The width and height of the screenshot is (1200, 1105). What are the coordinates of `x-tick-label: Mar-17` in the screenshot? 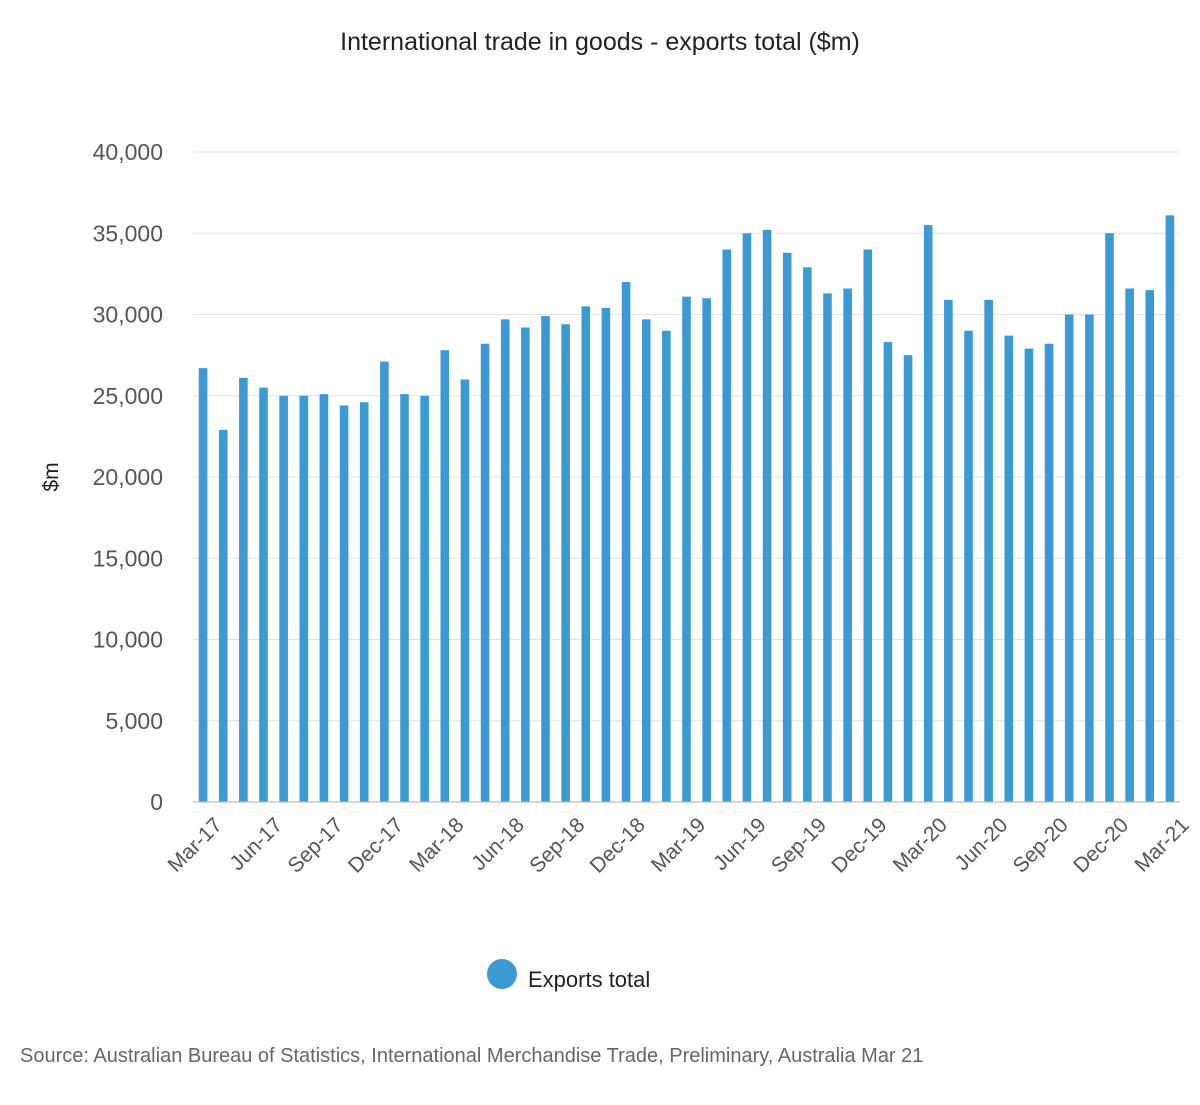 It's located at (194, 844).